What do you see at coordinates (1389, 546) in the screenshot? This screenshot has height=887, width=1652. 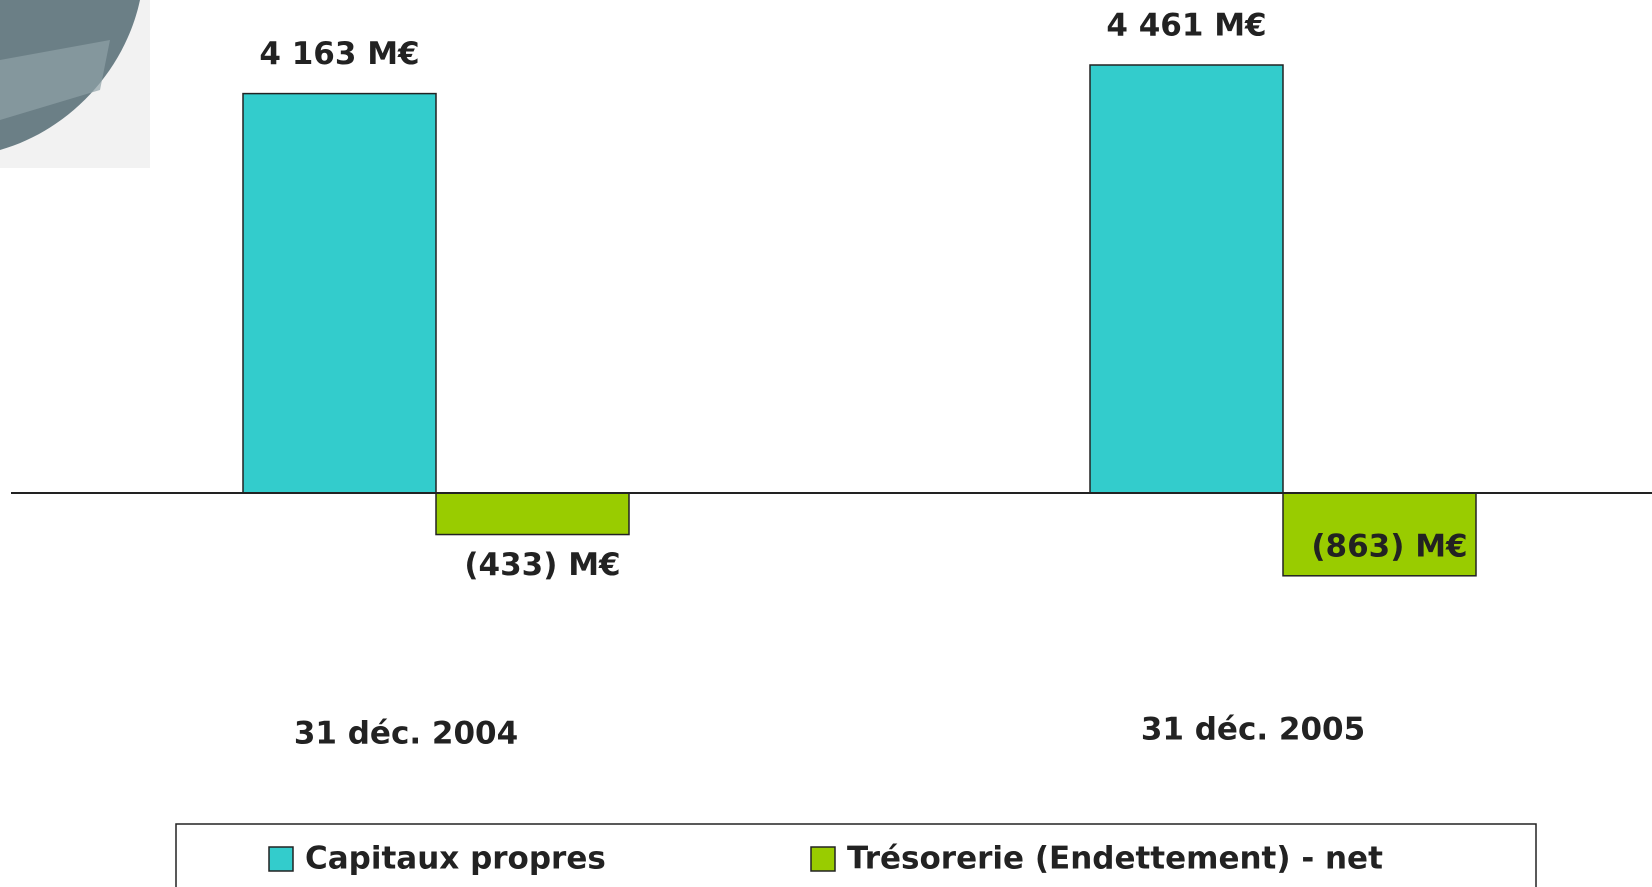 I see `value-label: (863) M€` at bounding box center [1389, 546].